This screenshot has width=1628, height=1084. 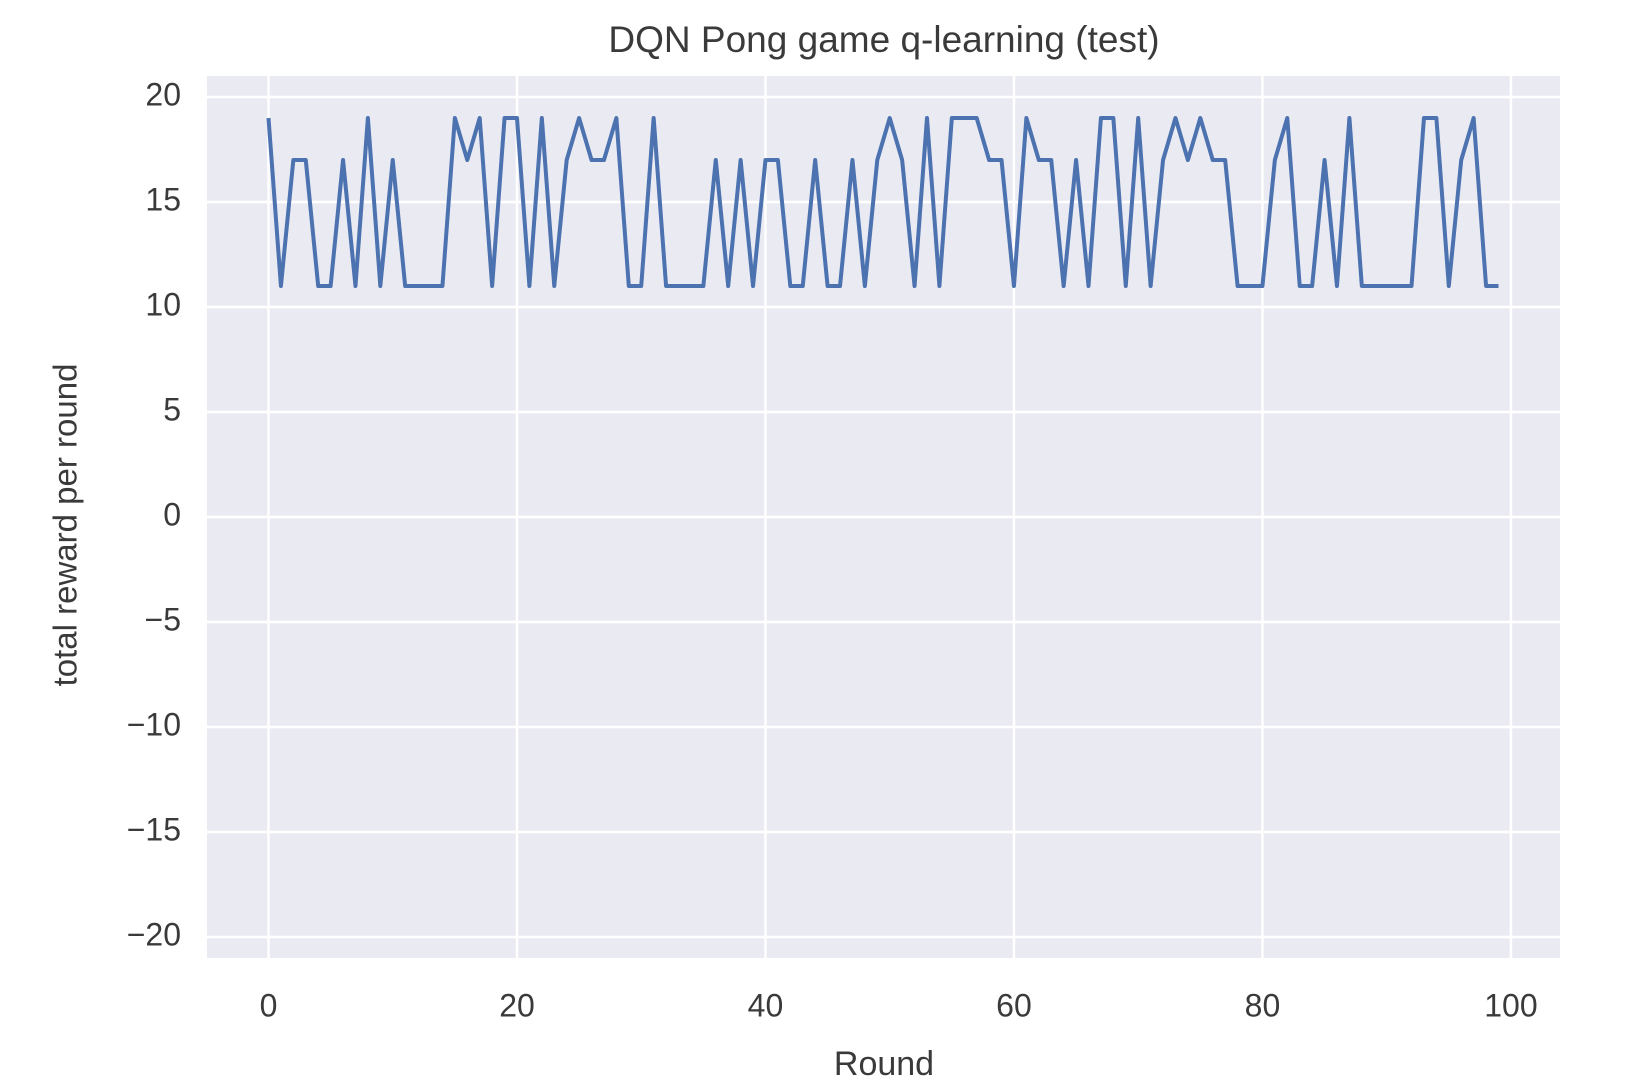 I want to click on x-axis-label: Round, so click(x=884, y=1064).